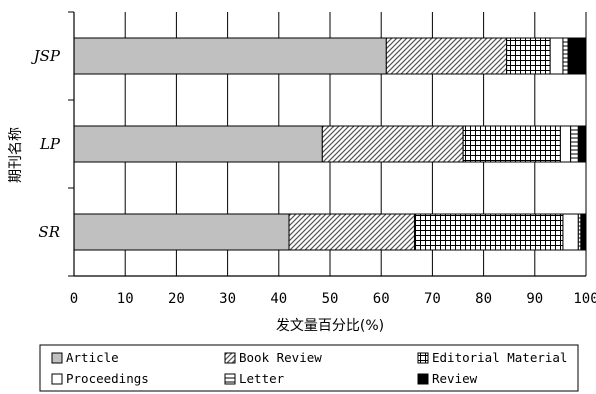 The image size is (596, 394). I want to click on legend-label: Letter, so click(262, 378).